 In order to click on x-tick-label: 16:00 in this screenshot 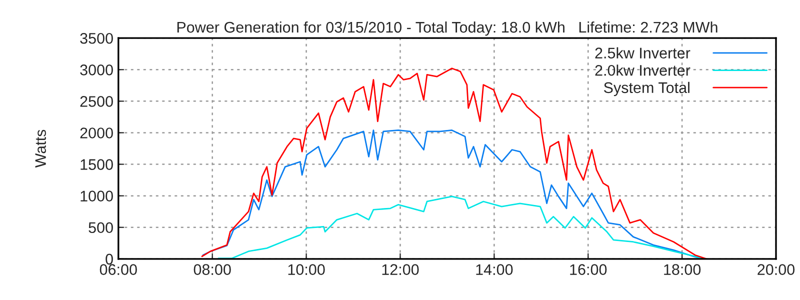, I will do `click(588, 269)`.